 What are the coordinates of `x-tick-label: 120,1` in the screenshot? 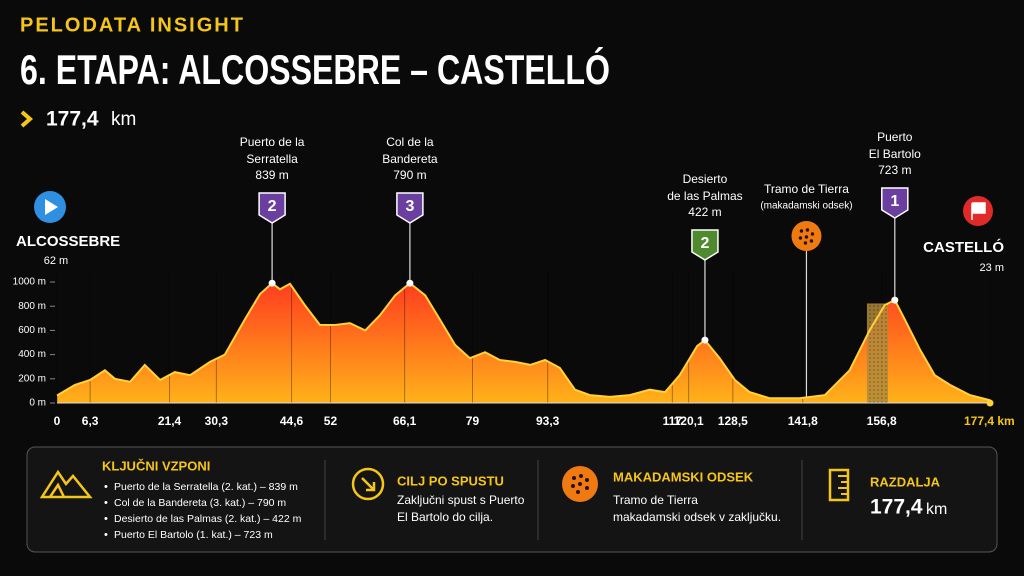 It's located at (689, 421).